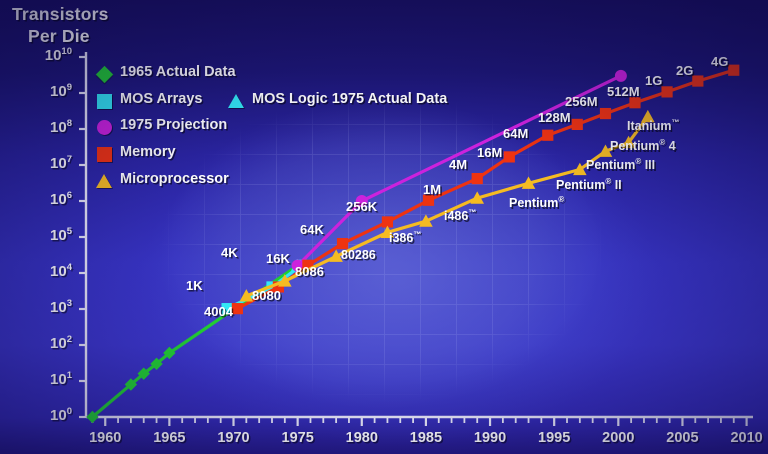 The width and height of the screenshot is (768, 454). Describe the element at coordinates (161, 99) in the screenshot. I see `legend-label-mos-arrays: MOS Arrays` at that location.